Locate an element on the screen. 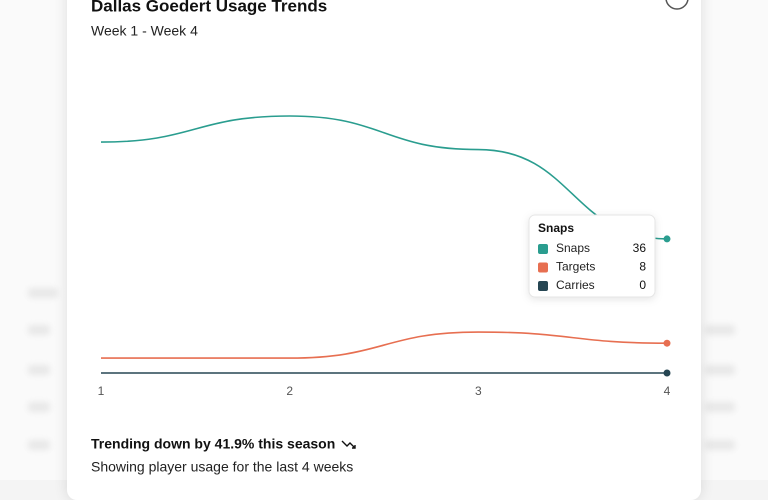 Image resolution: width=768 pixels, height=500 pixels. tooltip-label: Targets is located at coordinates (575, 267).